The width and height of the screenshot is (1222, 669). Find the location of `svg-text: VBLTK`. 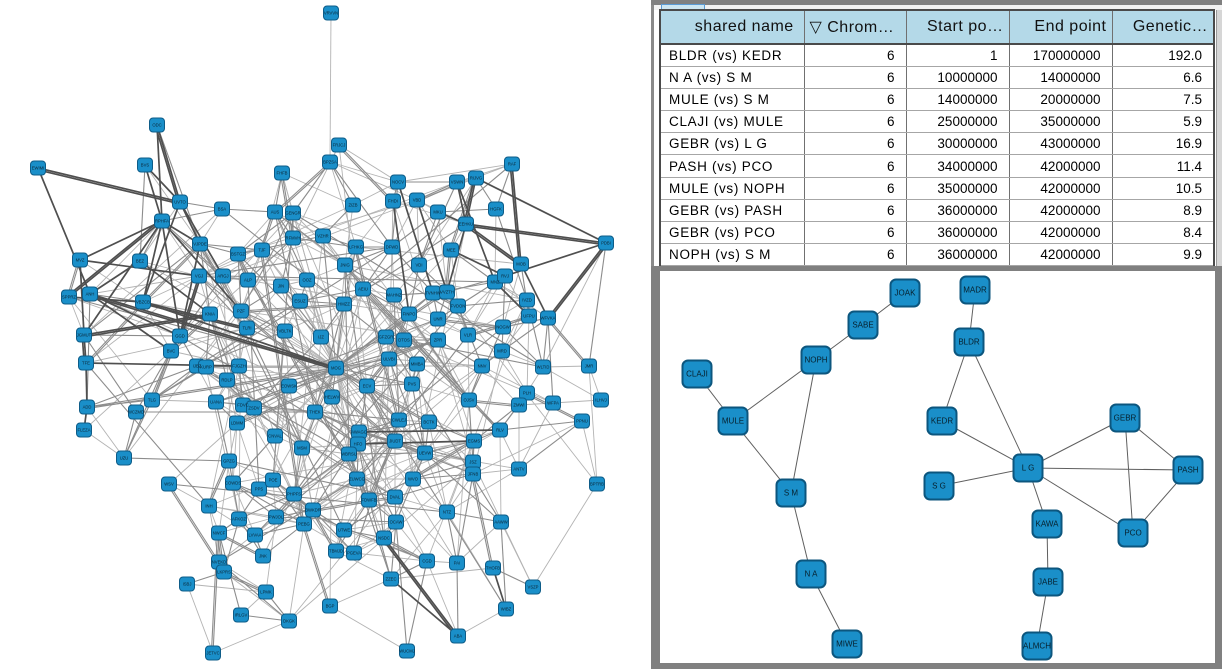

svg-text: VBLTK is located at coordinates (285, 331).